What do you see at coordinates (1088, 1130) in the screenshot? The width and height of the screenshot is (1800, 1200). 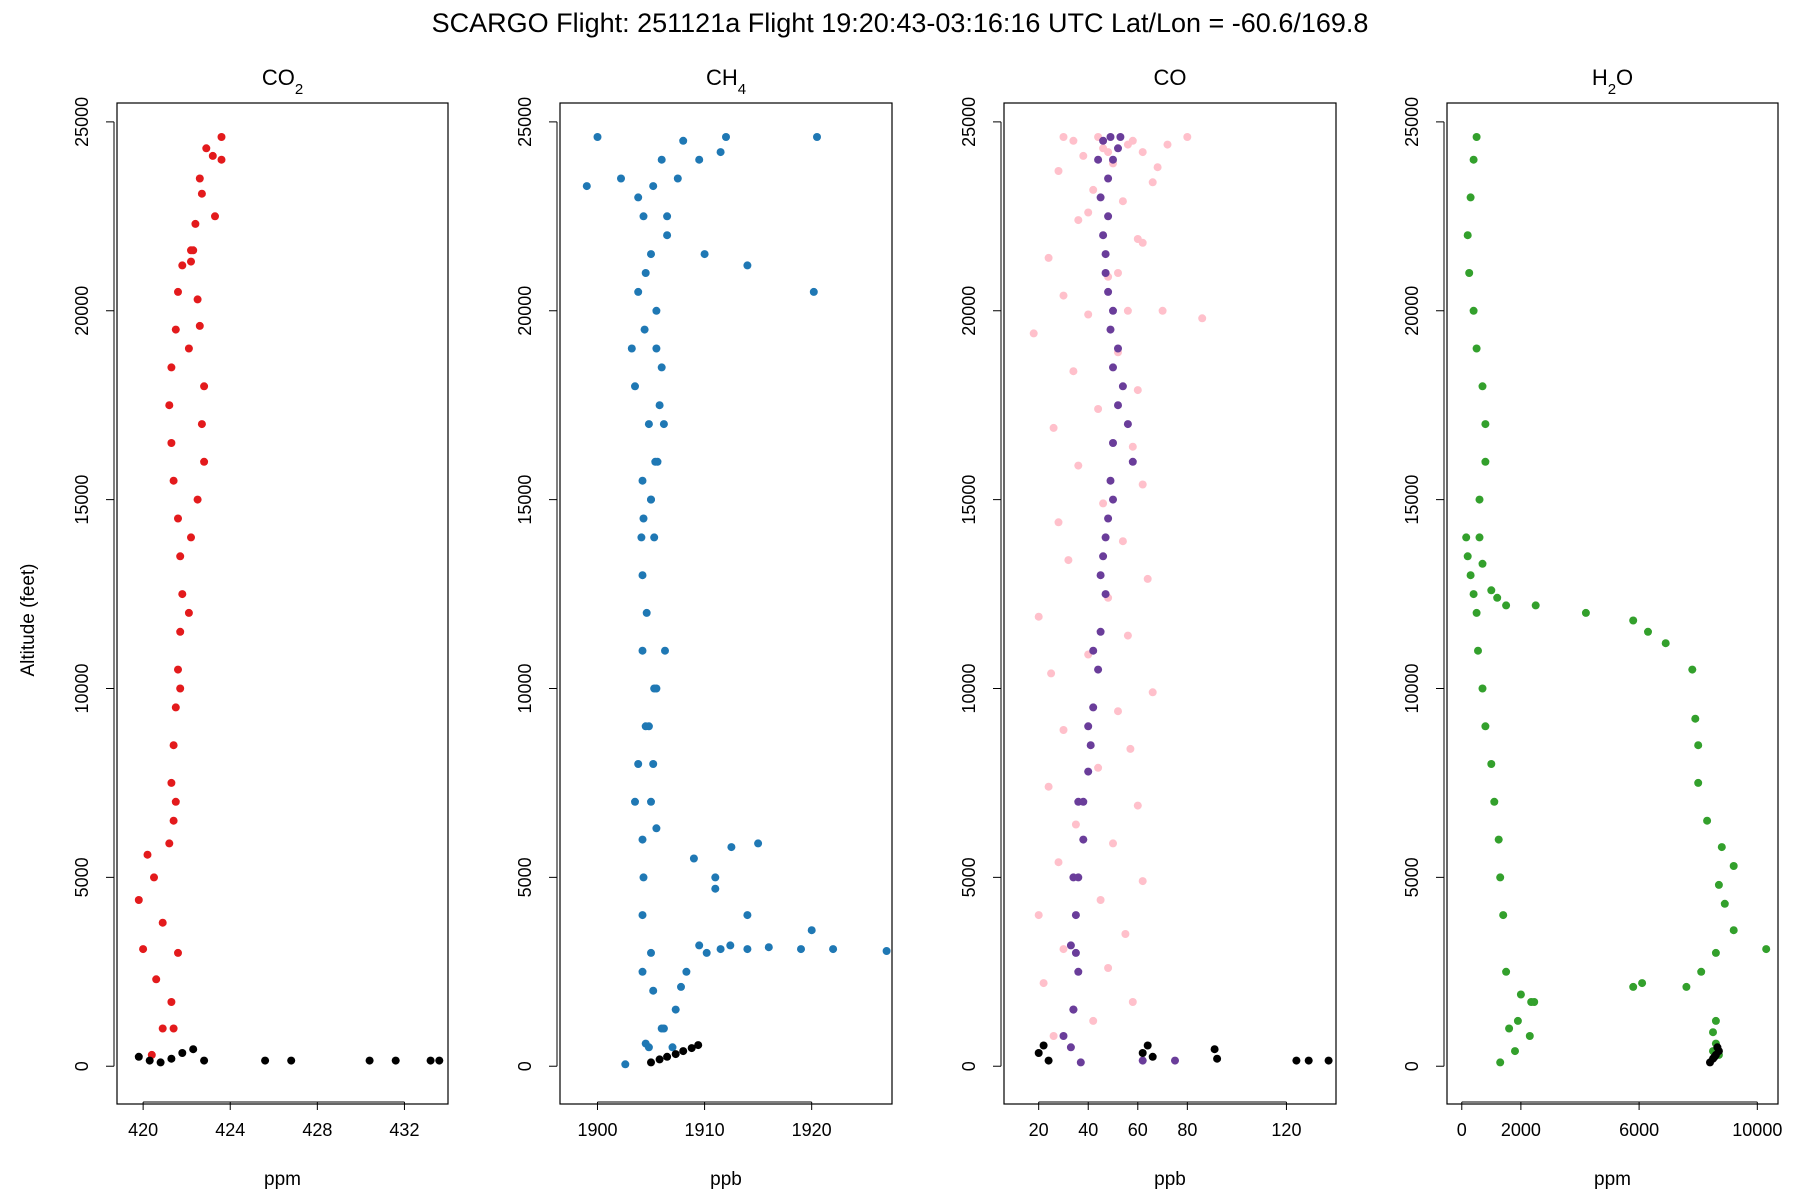 I see `x-tick-label: 40` at bounding box center [1088, 1130].